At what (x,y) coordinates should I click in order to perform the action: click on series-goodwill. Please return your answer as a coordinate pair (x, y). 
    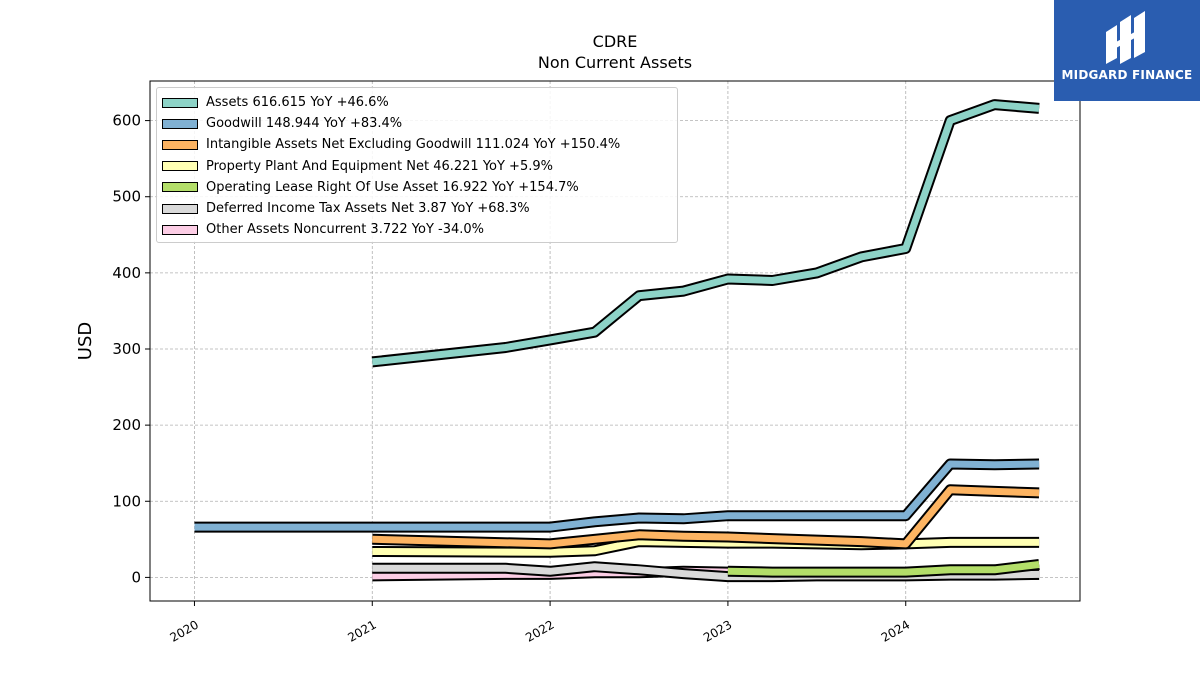
    Looking at the image, I should click on (617, 495).